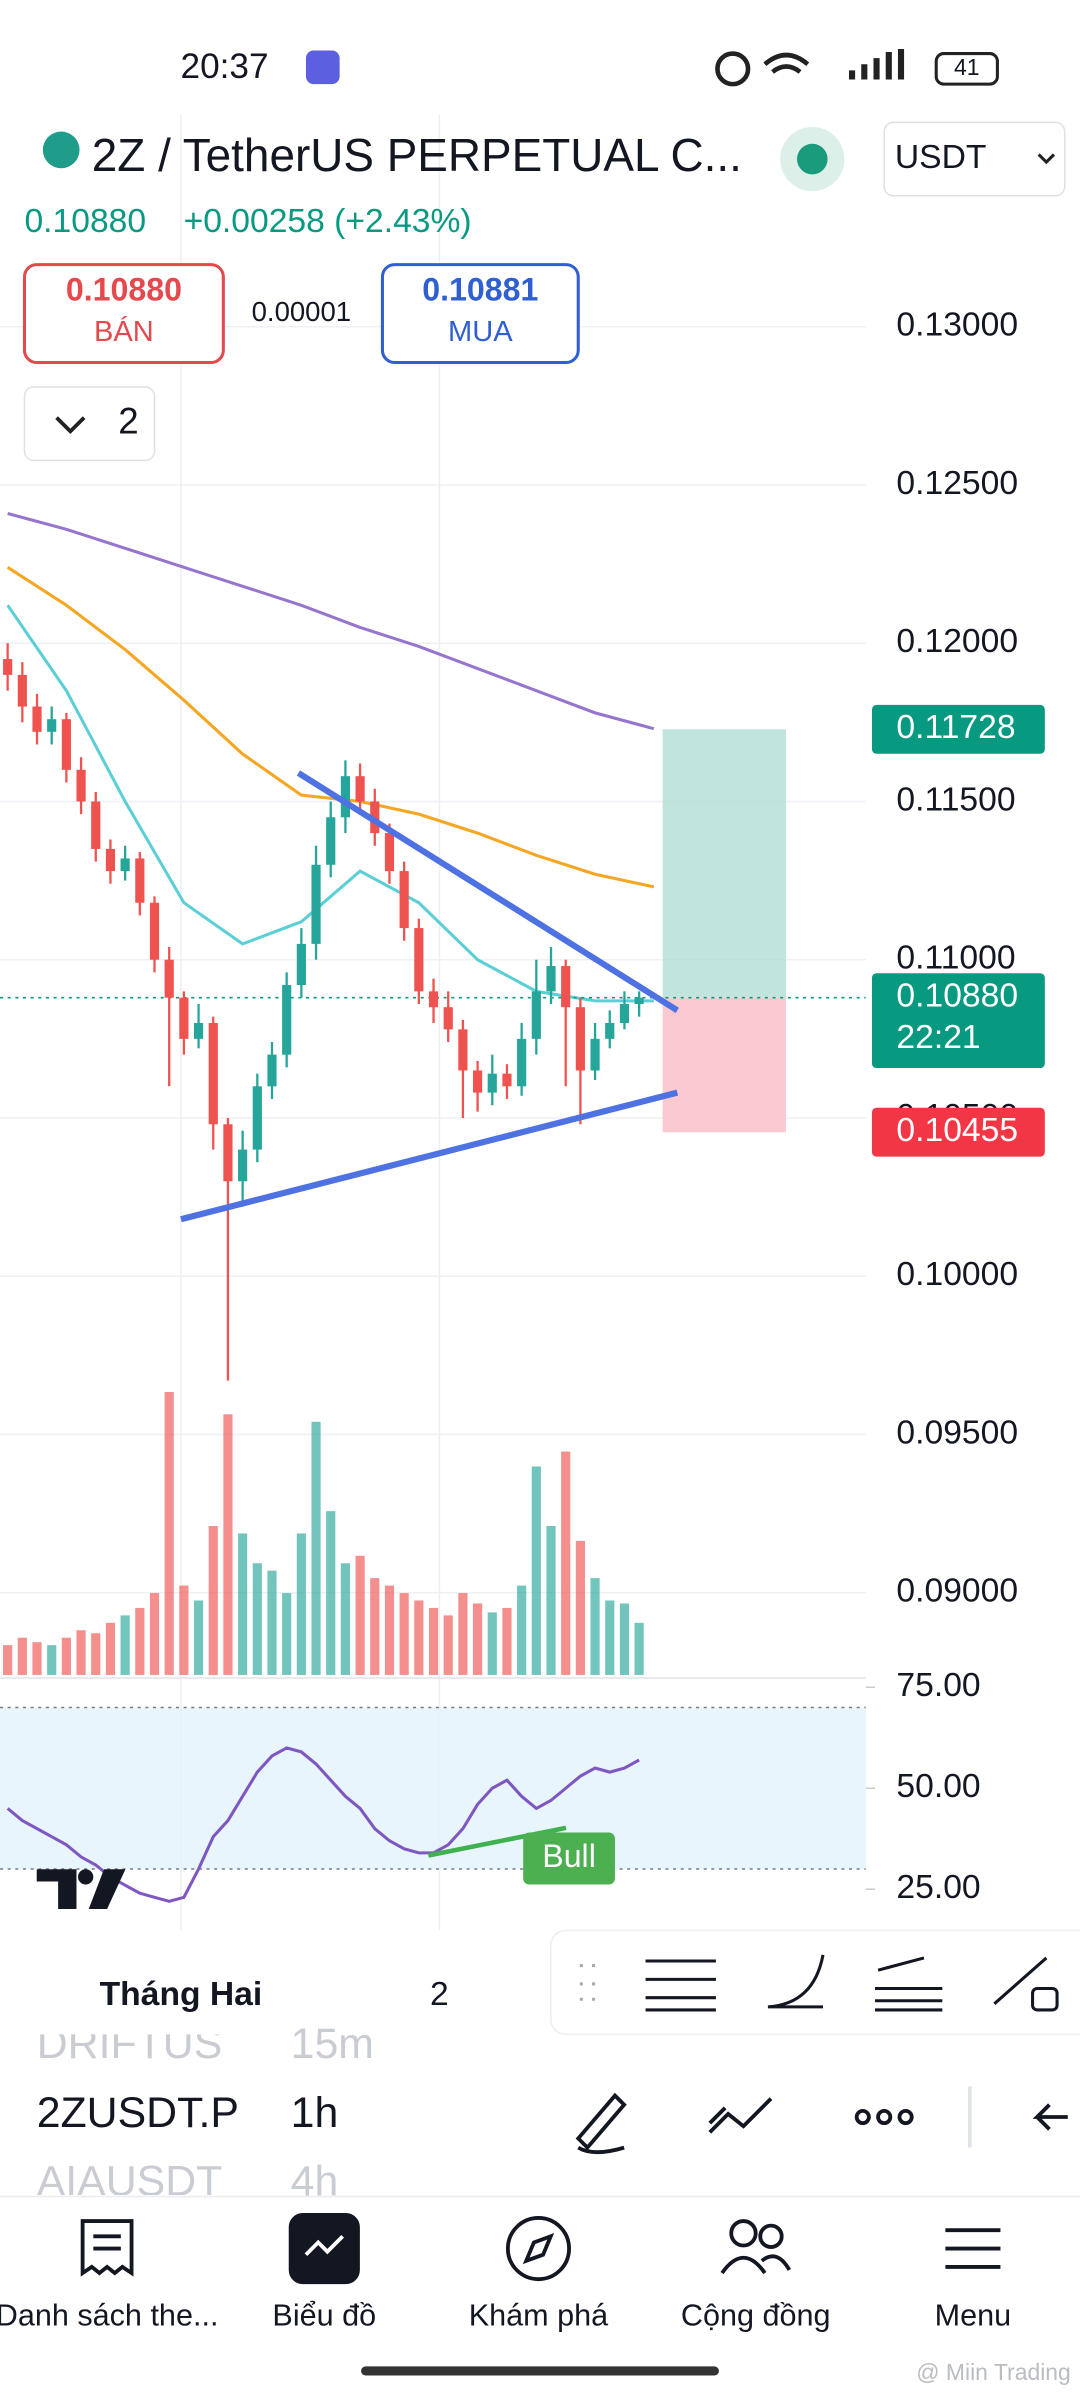  What do you see at coordinates (1046, 159) in the screenshot?
I see `chevron` at bounding box center [1046, 159].